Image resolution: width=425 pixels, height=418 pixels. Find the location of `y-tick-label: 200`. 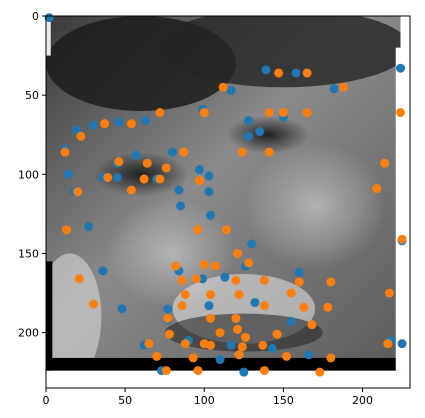

y-tick-label: 200 is located at coordinates (28, 333).